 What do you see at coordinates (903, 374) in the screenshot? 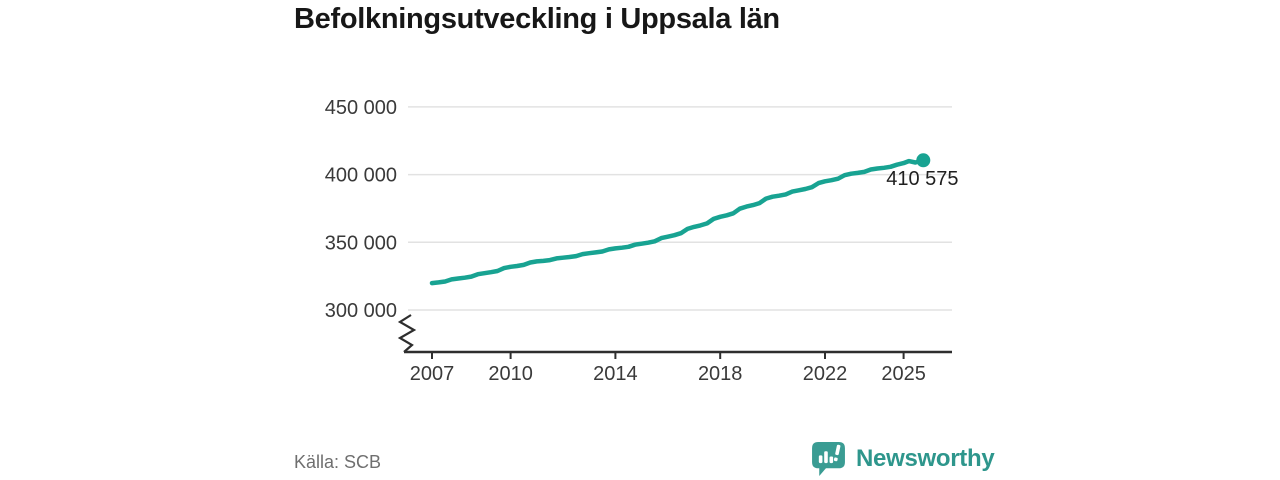
I see `x-tick-label: 2025` at bounding box center [903, 374].